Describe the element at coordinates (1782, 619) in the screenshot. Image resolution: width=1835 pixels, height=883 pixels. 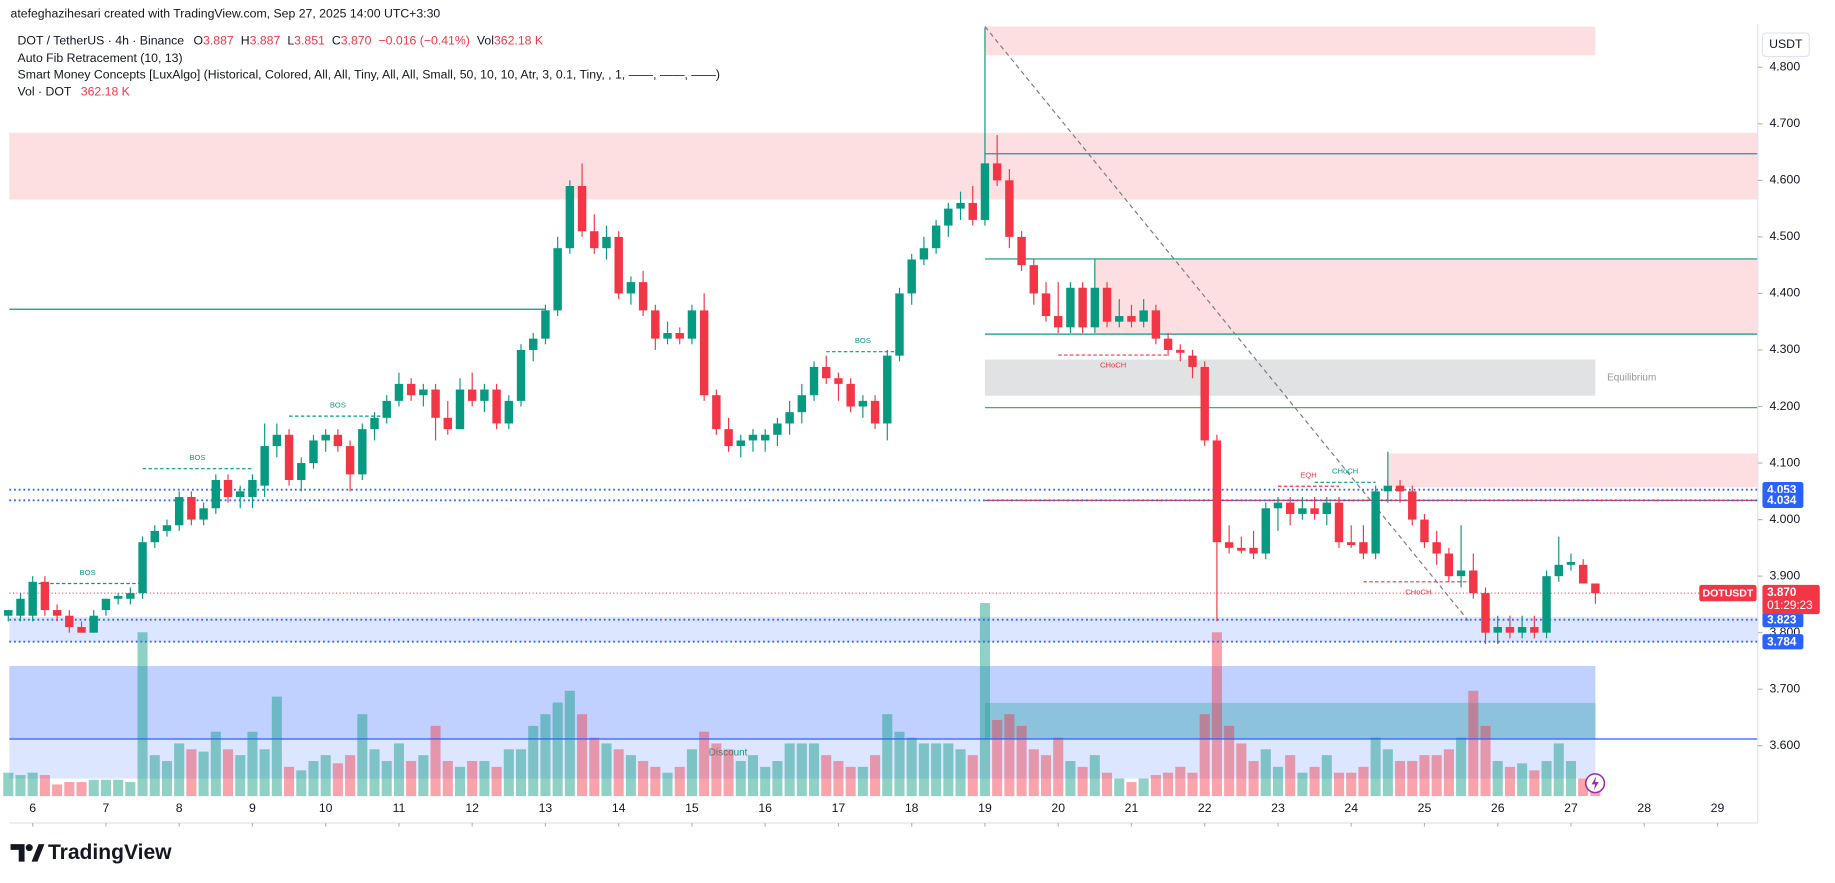
I see `price-tag-label: 3.823` at that location.